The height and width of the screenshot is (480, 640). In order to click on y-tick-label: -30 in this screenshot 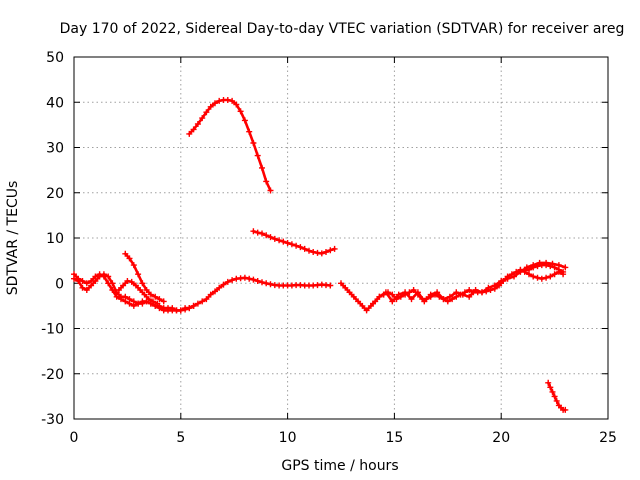, I will do `click(52, 420)`.